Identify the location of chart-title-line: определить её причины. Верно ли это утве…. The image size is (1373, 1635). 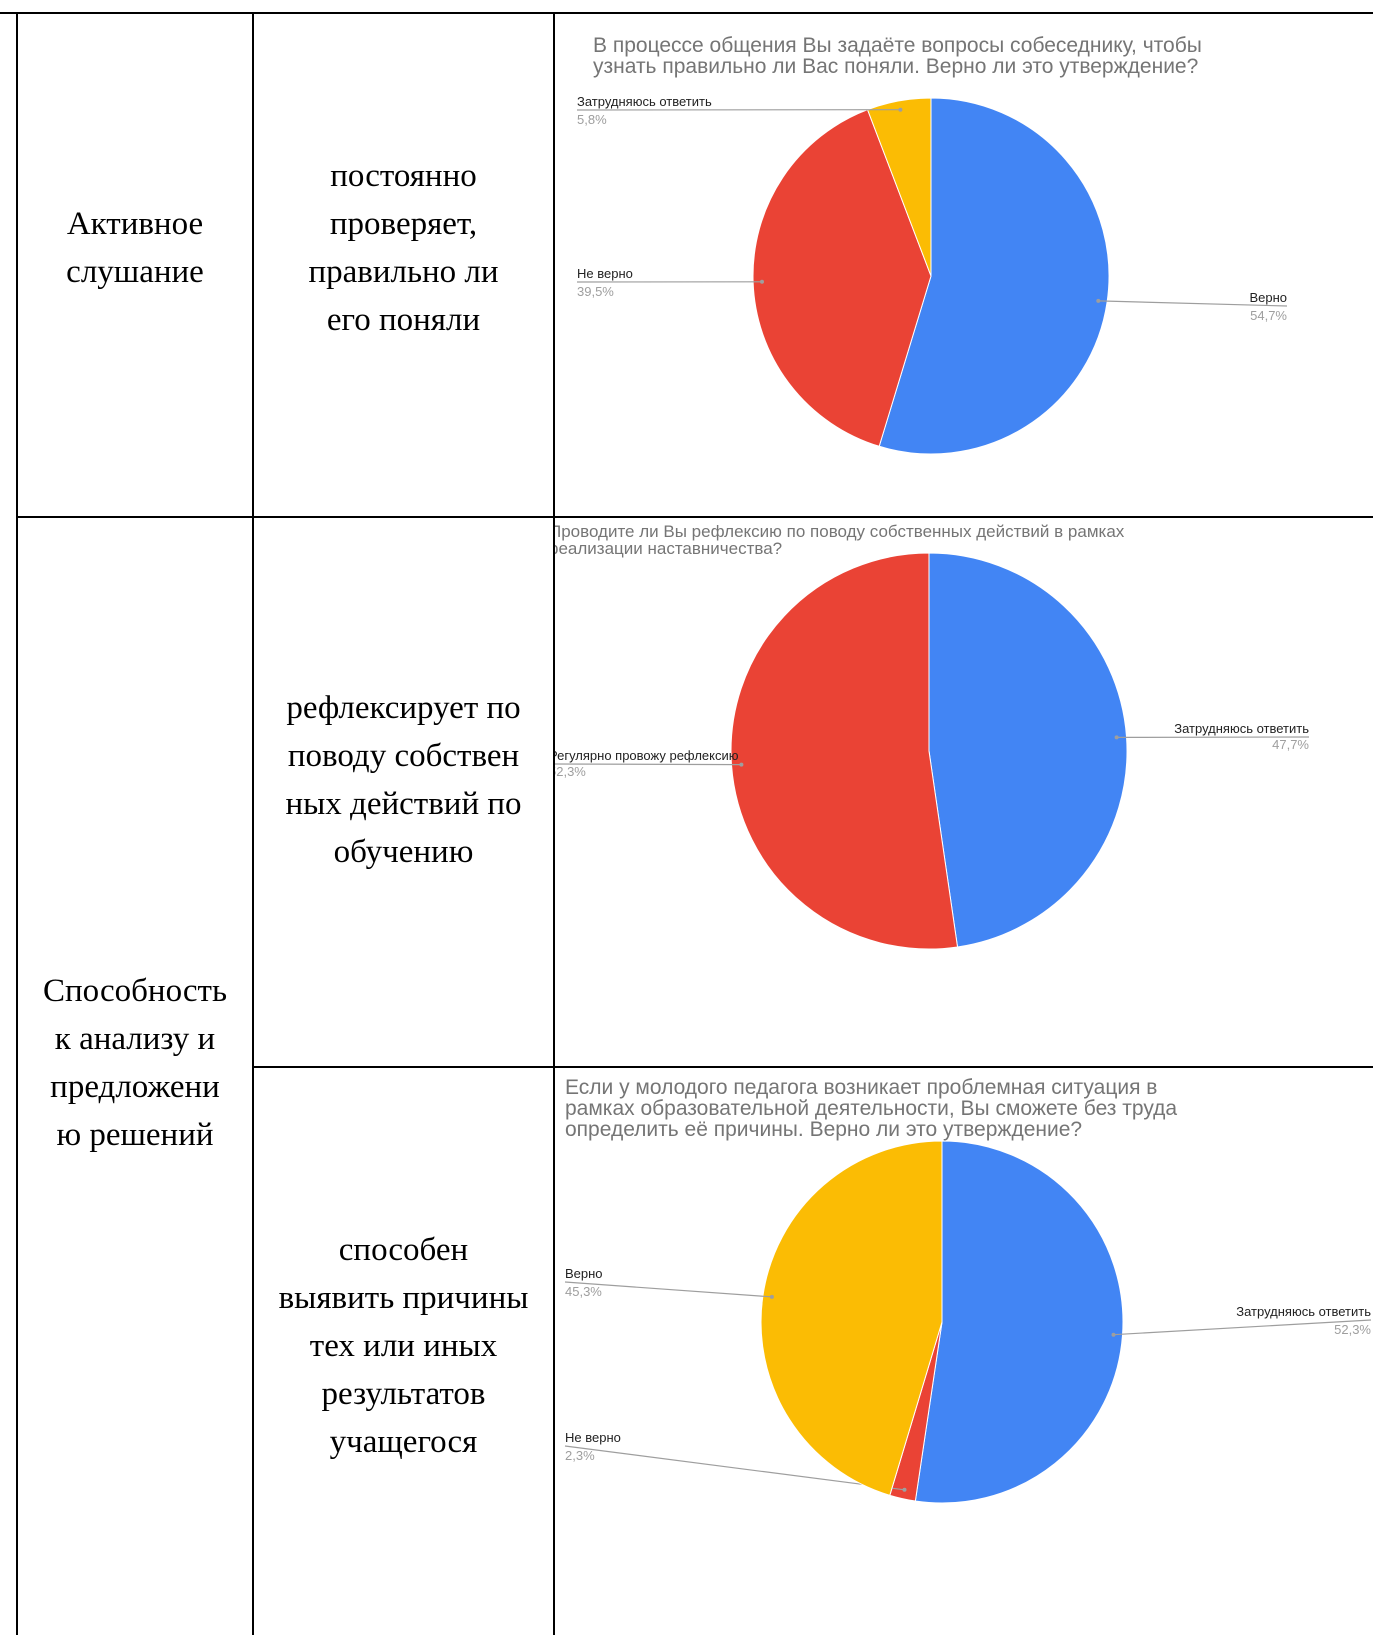
(823, 1129).